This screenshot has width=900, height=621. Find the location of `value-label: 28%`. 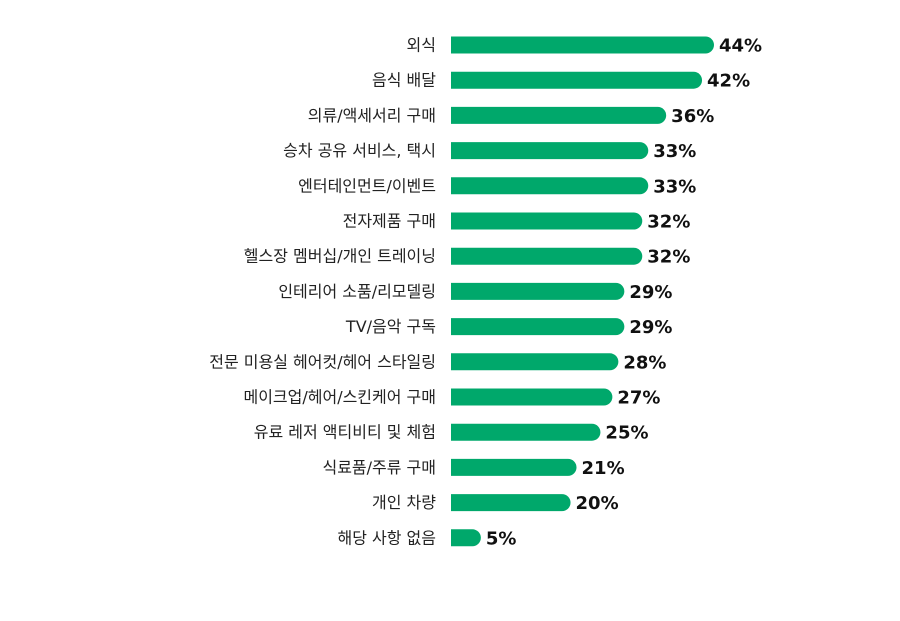

value-label: 28% is located at coordinates (644, 362).